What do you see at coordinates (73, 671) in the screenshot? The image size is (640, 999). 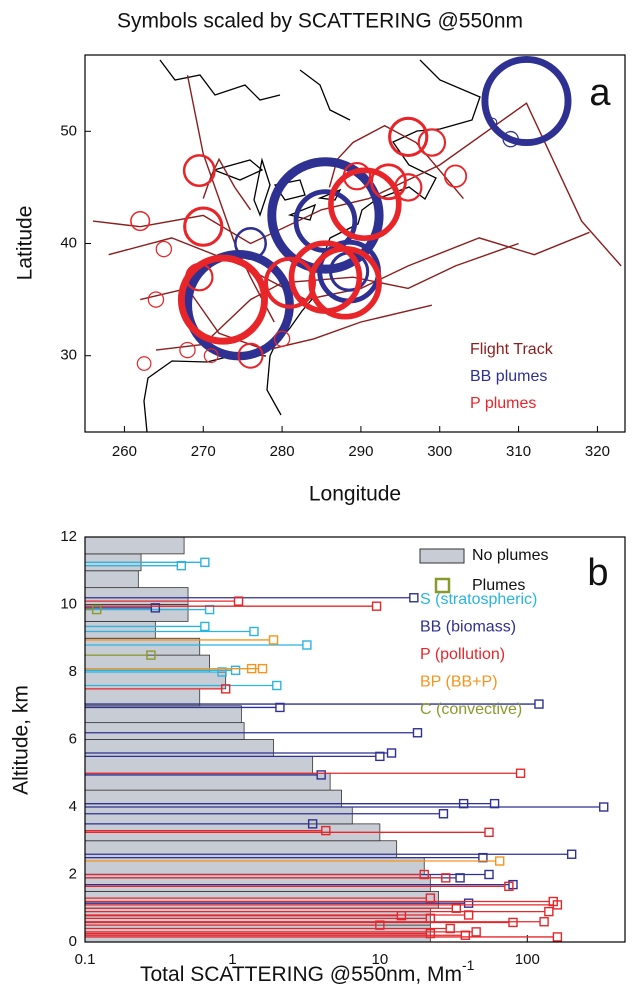 I see `y-tick-label: 8` at bounding box center [73, 671].